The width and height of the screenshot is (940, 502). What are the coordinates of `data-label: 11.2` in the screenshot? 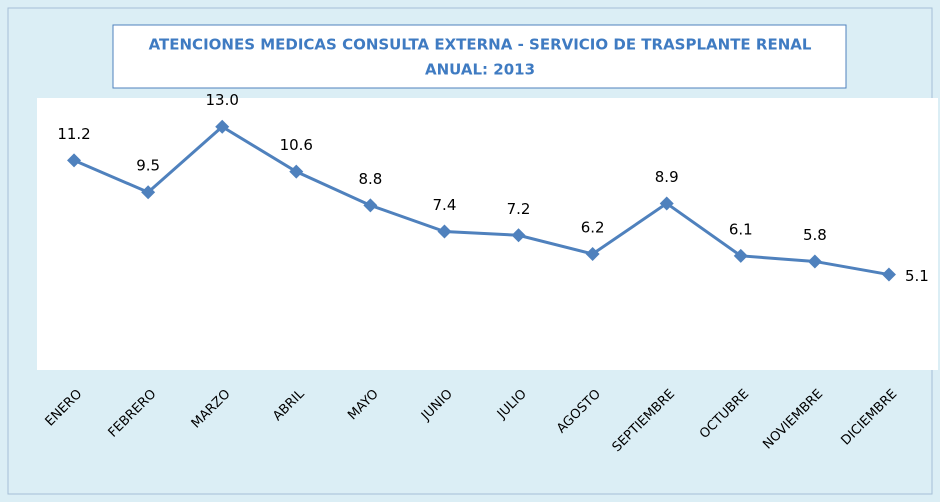 It's located at (73, 134).